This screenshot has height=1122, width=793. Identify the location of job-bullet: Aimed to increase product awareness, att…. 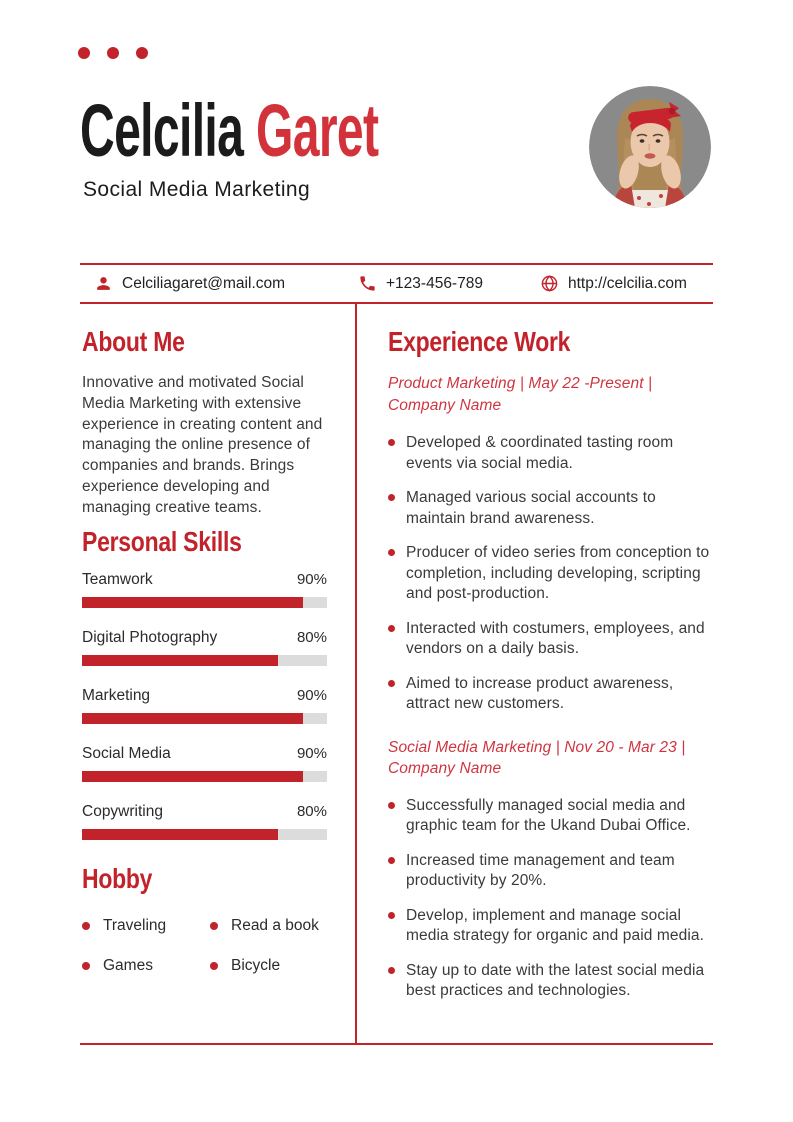
(549, 694).